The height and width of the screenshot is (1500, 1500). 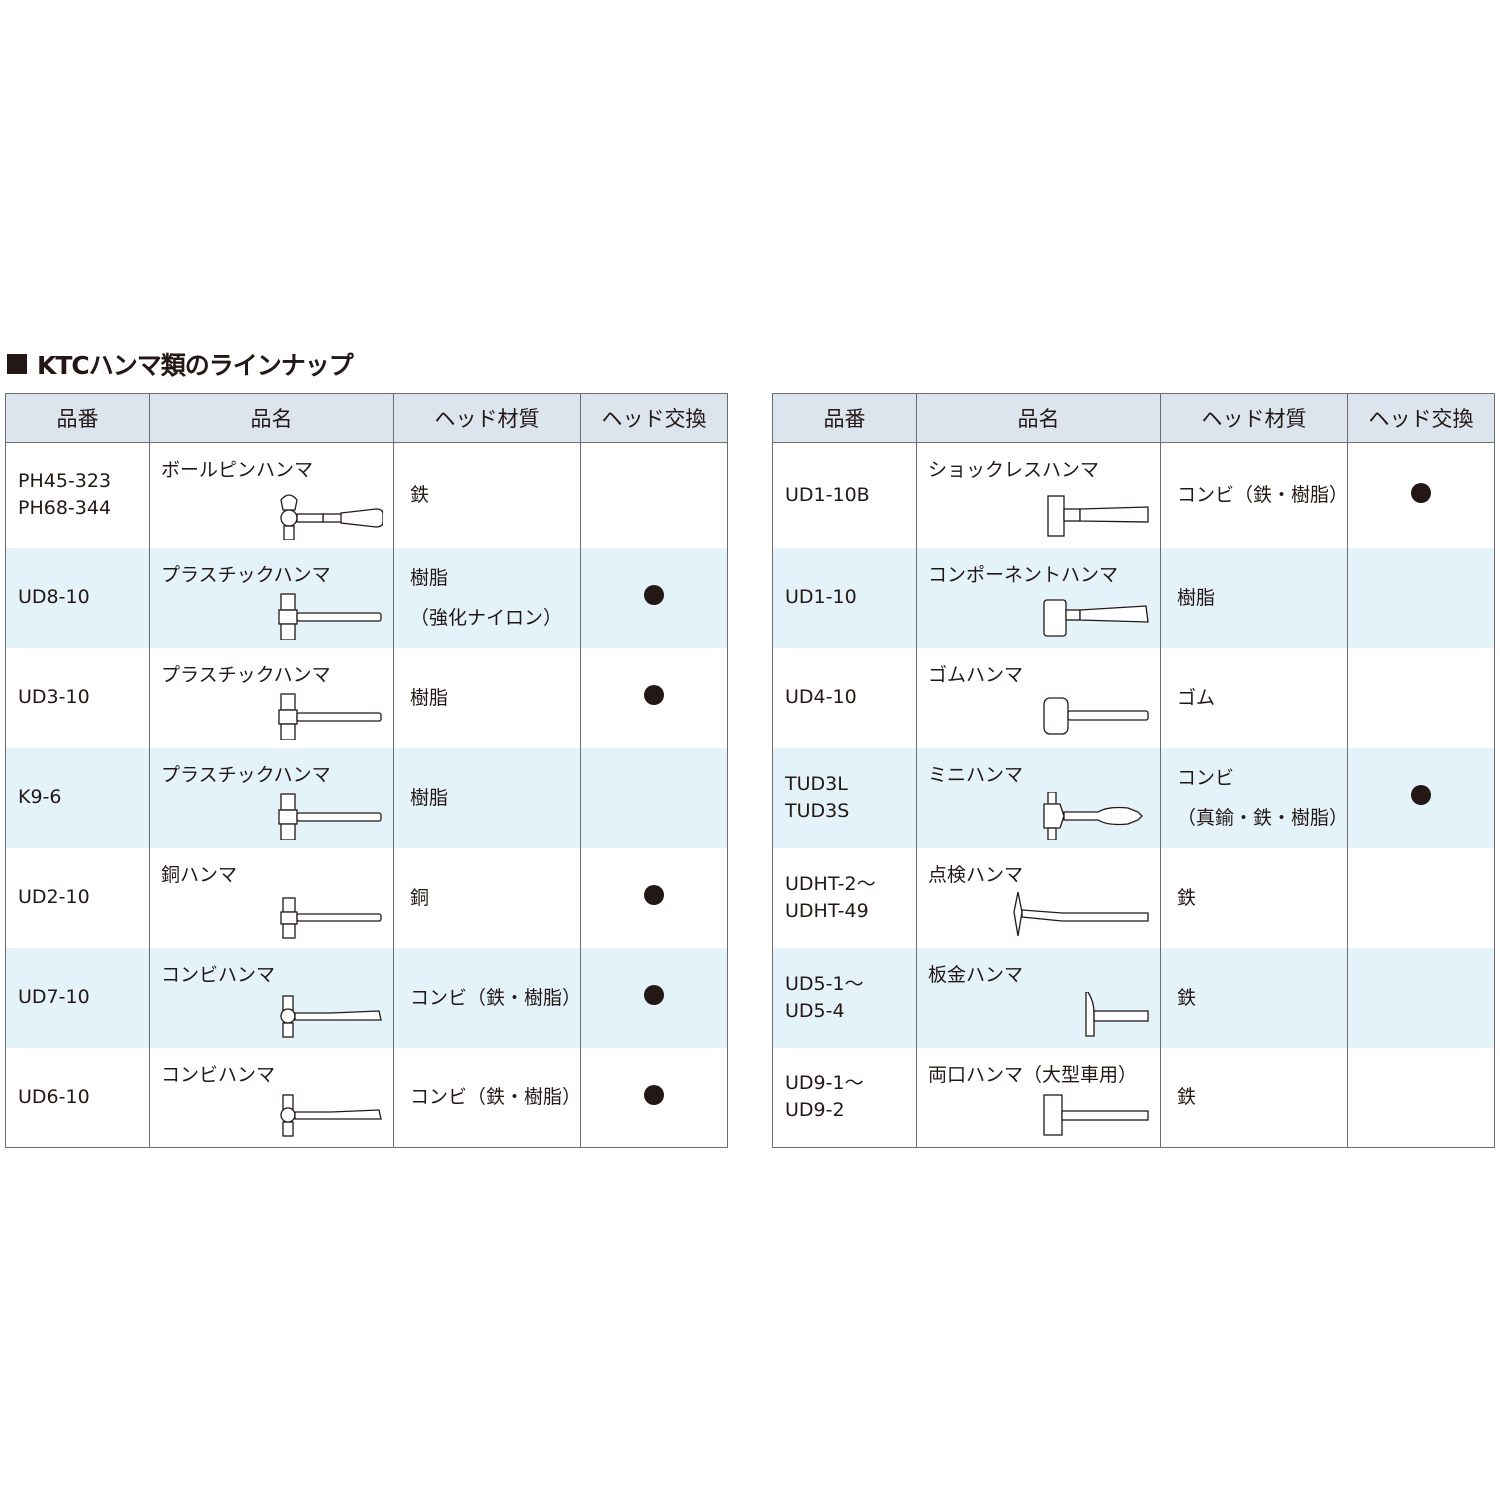 I want to click on product-name-cell: ミニハンマ, so click(x=1038, y=797).